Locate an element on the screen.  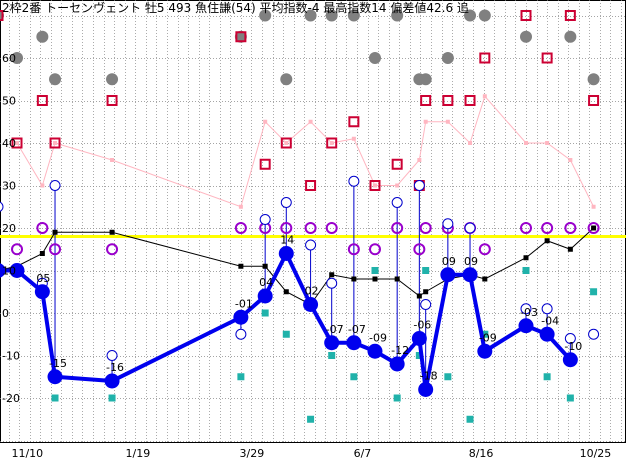
y-tick-label: -10 is located at coordinates (11, 356).